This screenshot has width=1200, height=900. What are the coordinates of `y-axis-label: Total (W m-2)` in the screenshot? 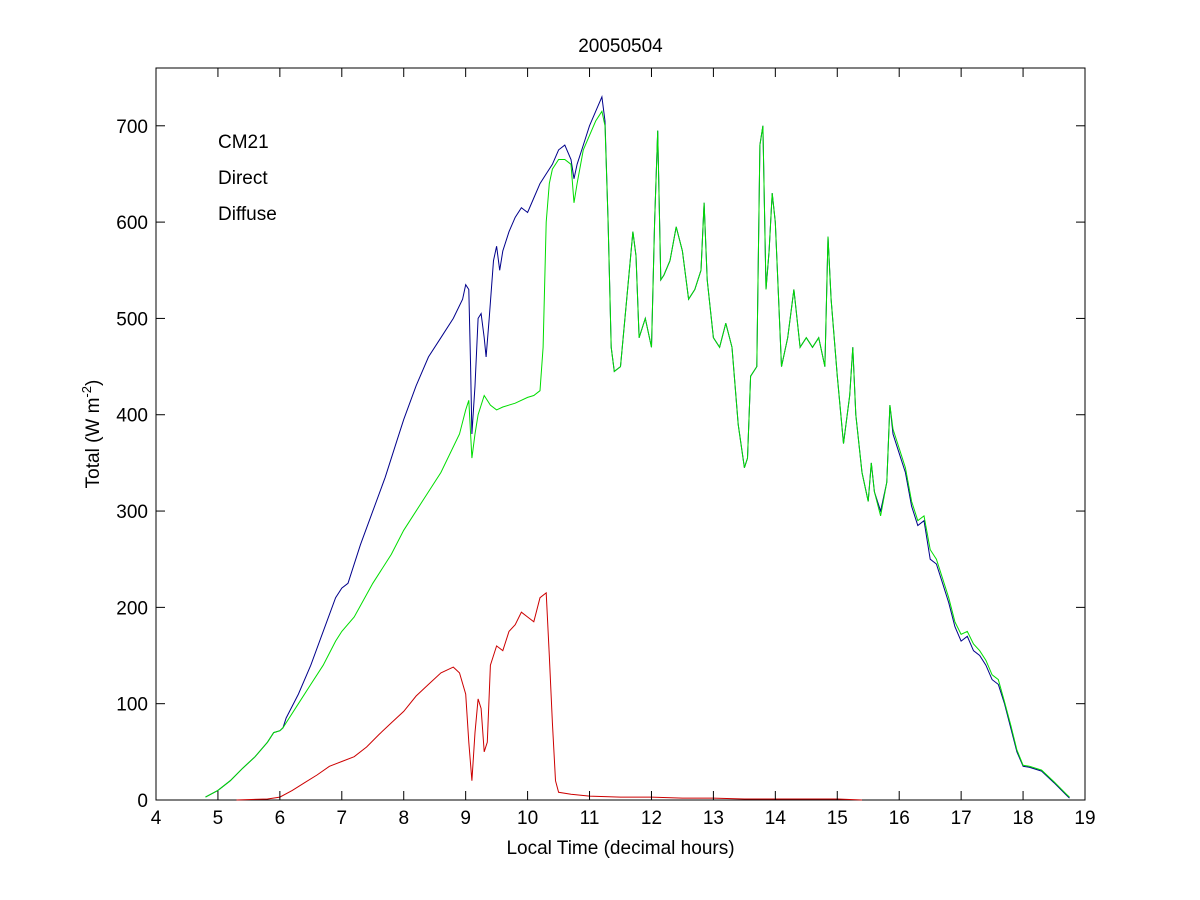 It's located at (91, 434).